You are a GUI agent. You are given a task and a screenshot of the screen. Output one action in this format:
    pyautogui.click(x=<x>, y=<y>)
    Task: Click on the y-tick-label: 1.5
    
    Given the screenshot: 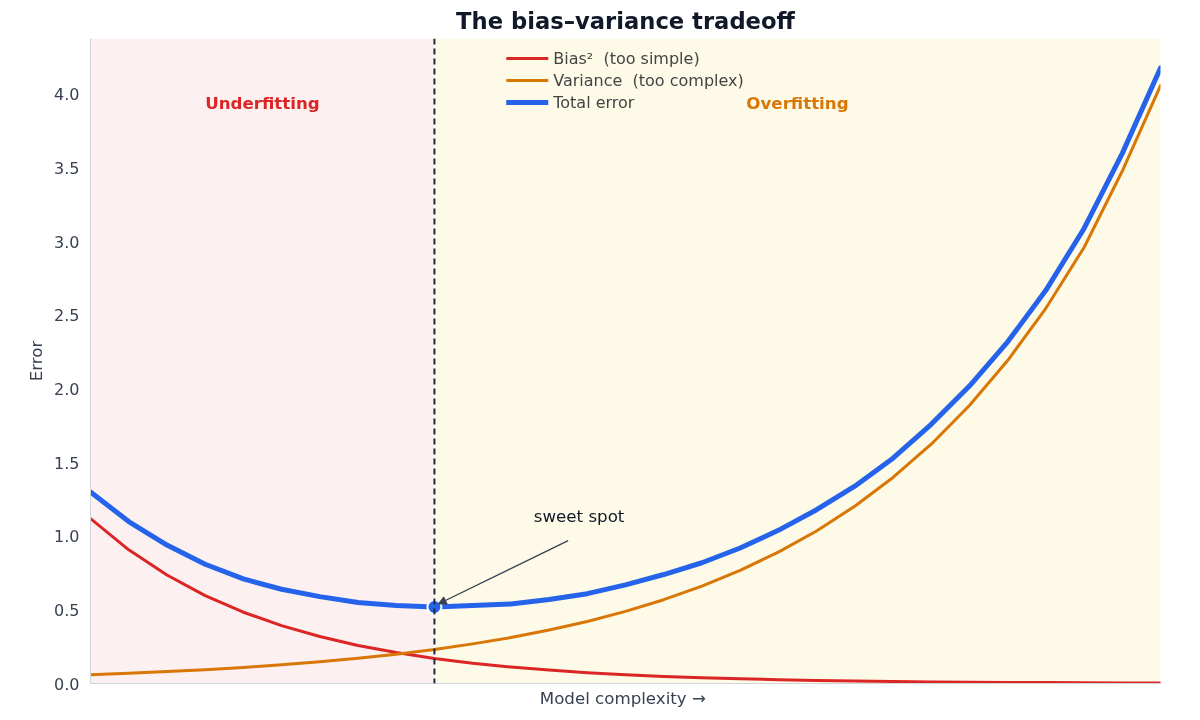 What is the action you would take?
    pyautogui.click(x=67, y=463)
    